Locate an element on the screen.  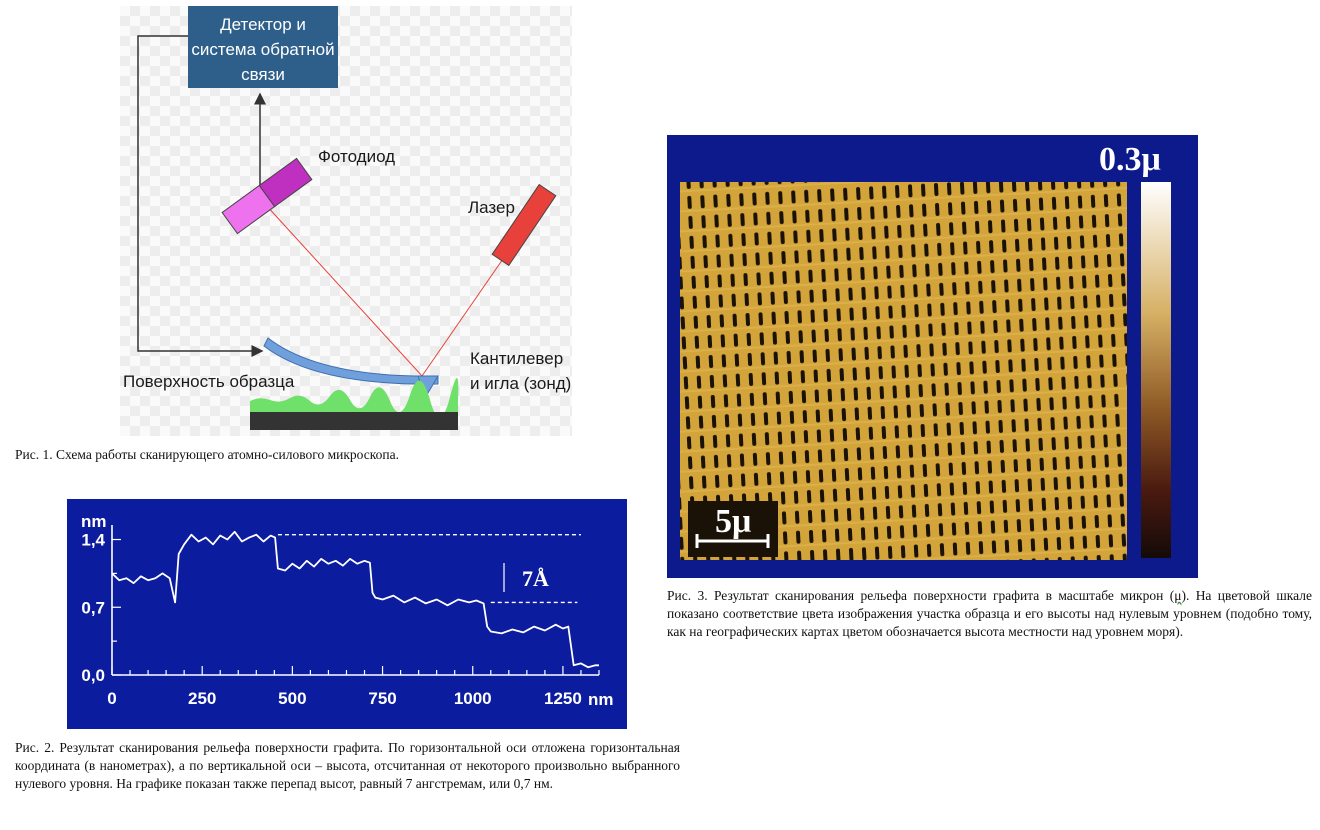
x-tick-label: 1000 is located at coordinates (473, 698).